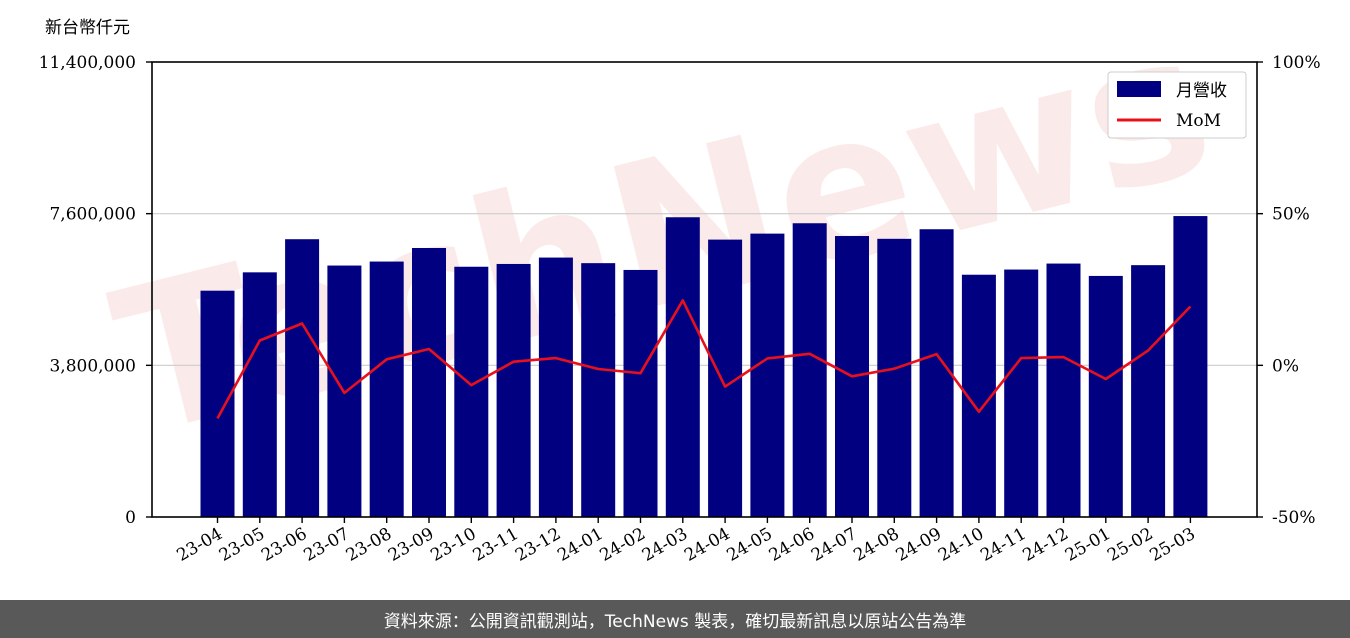 This screenshot has height=638, width=1350. Describe the element at coordinates (1172, 545) in the screenshot. I see `x-tick-label: 25-03` at that location.